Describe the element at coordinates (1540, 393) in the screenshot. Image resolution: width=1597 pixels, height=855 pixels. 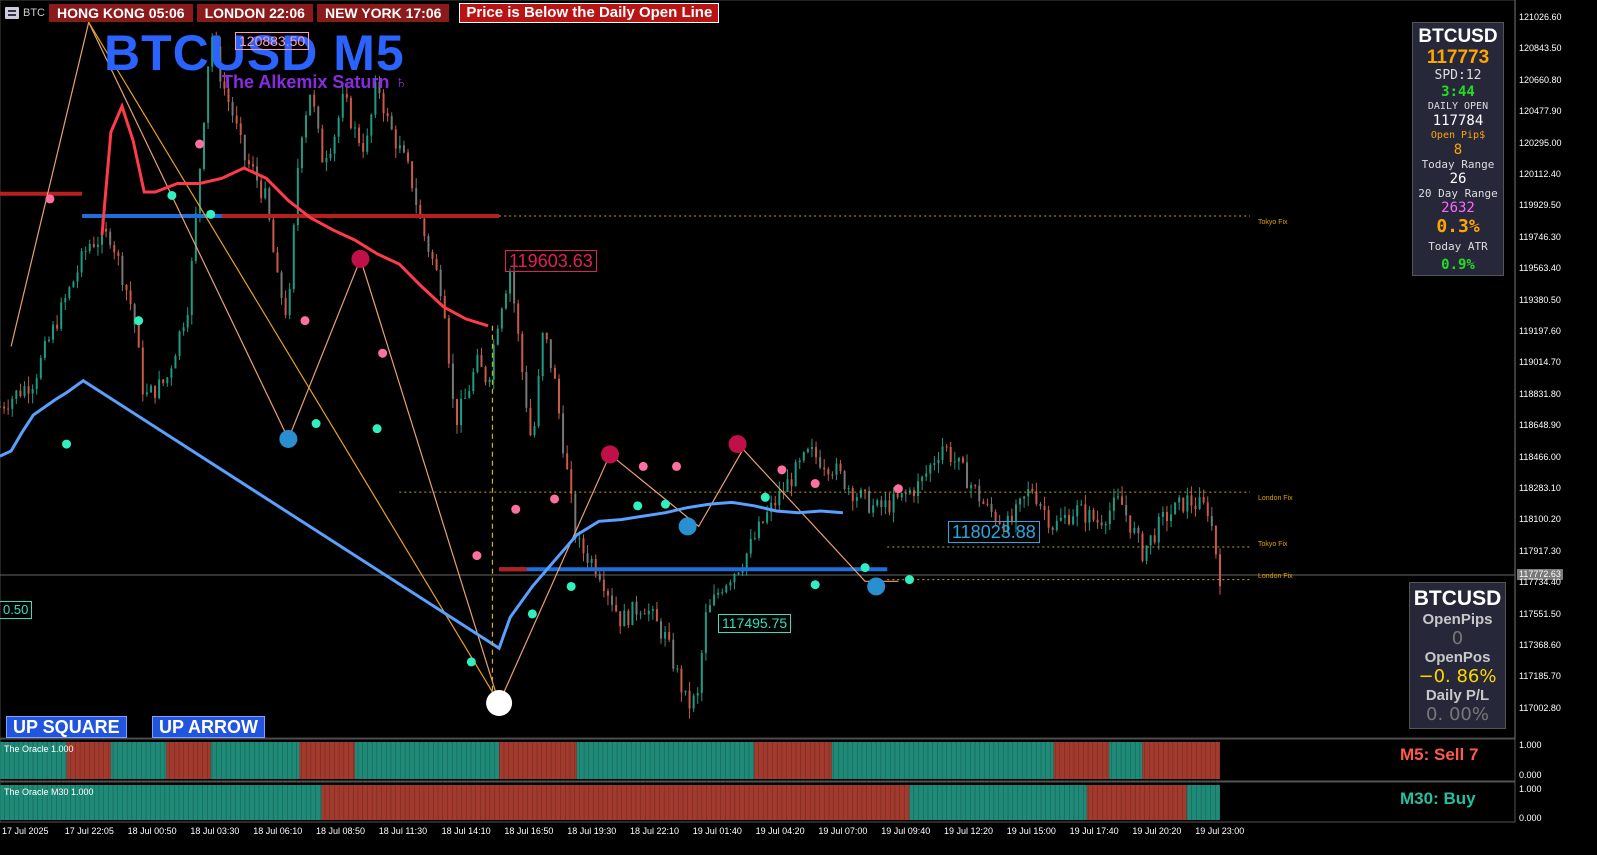
I see `price-tick-label: 118831.80` at that location.